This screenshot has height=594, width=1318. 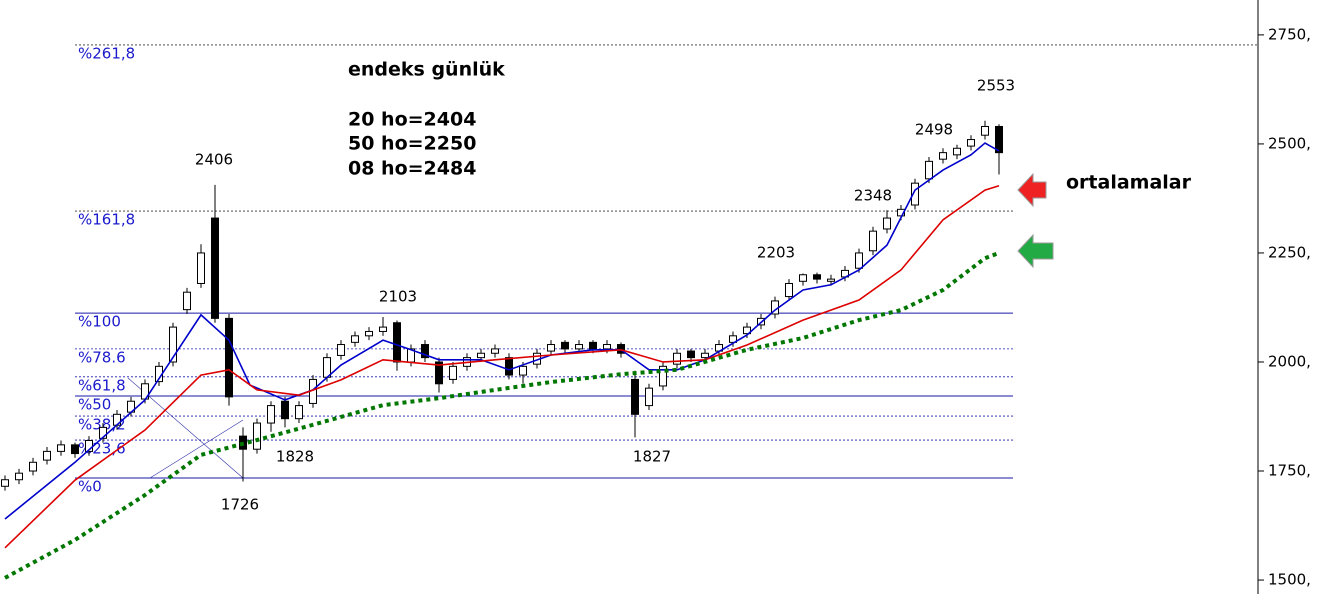 What do you see at coordinates (652, 457) in the screenshot?
I see `peak-label: 1827` at bounding box center [652, 457].